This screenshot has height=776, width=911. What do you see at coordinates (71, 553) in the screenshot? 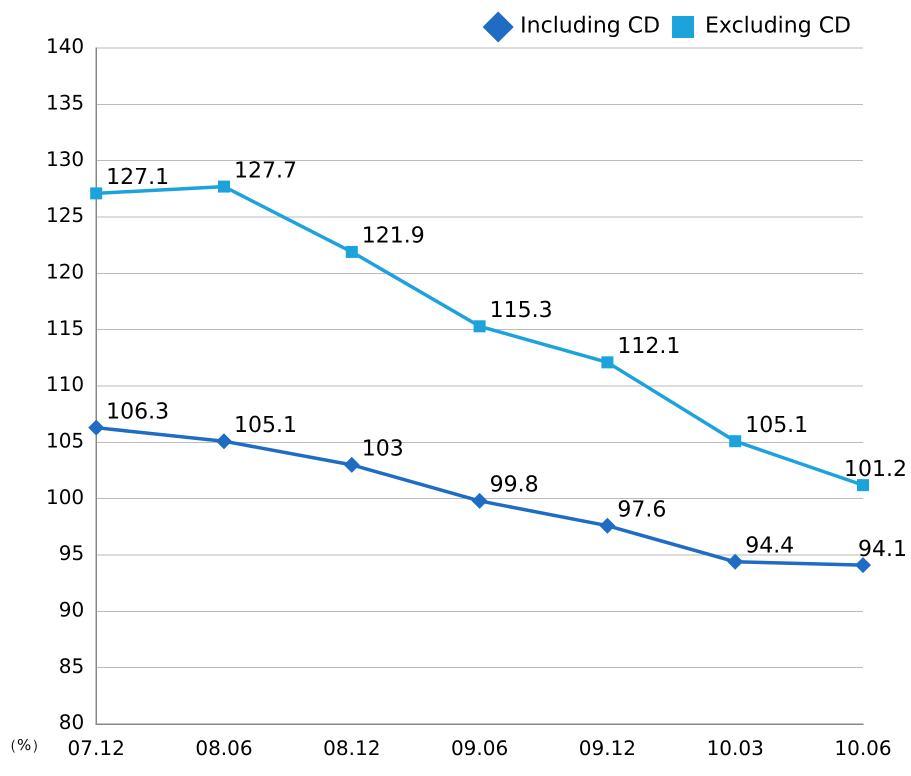
I see `y-tick-label: 95` at bounding box center [71, 553].